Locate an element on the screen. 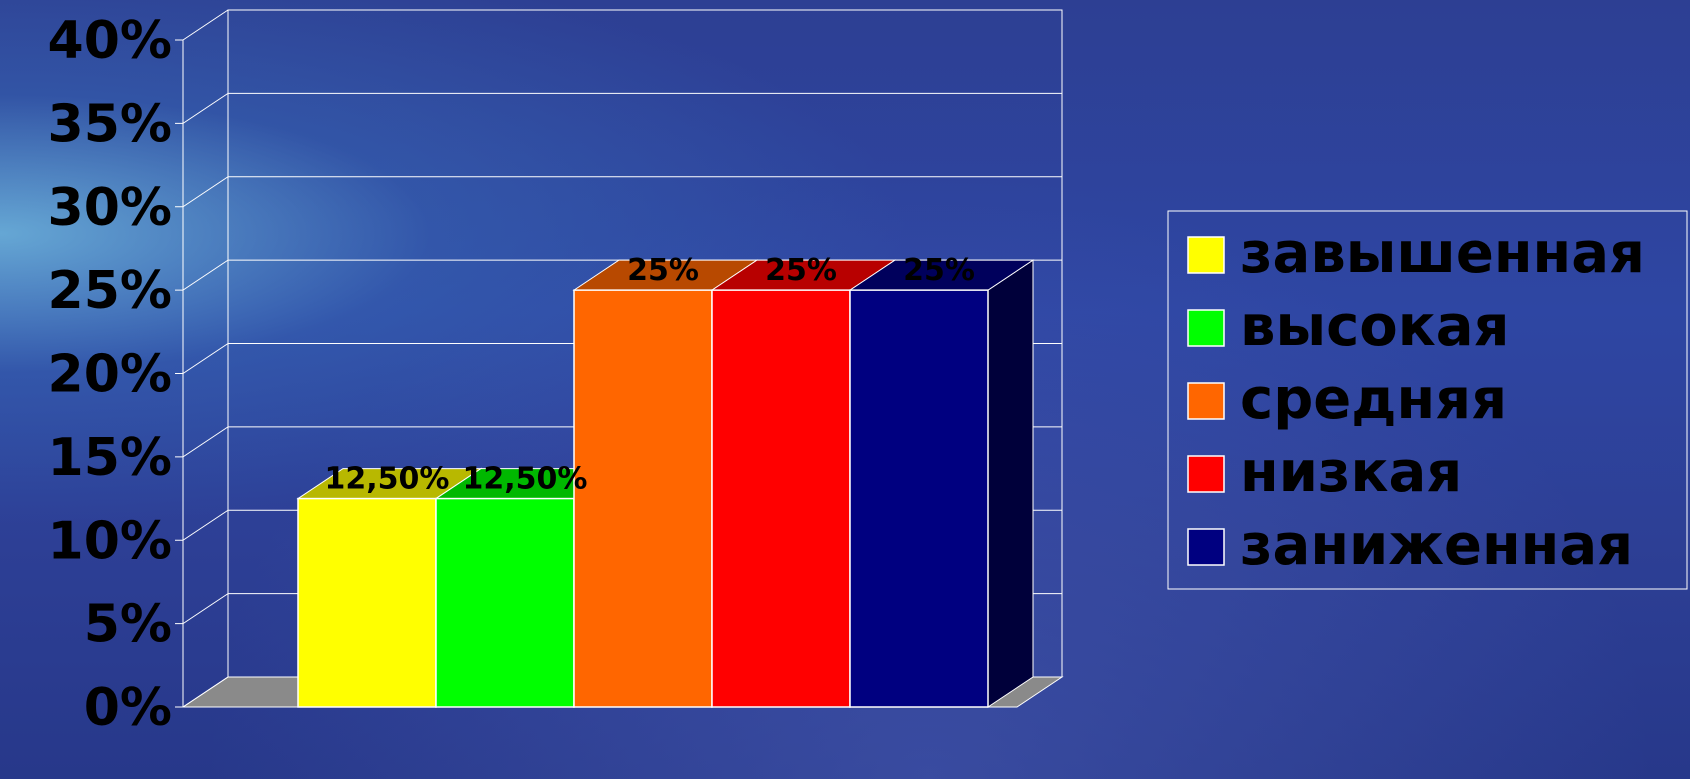 The height and width of the screenshot is (779, 1690). y-axis-tick-labels: 0% 5% 10% 15% 20% 25% 30% 35% 40% is located at coordinates (110, 374).